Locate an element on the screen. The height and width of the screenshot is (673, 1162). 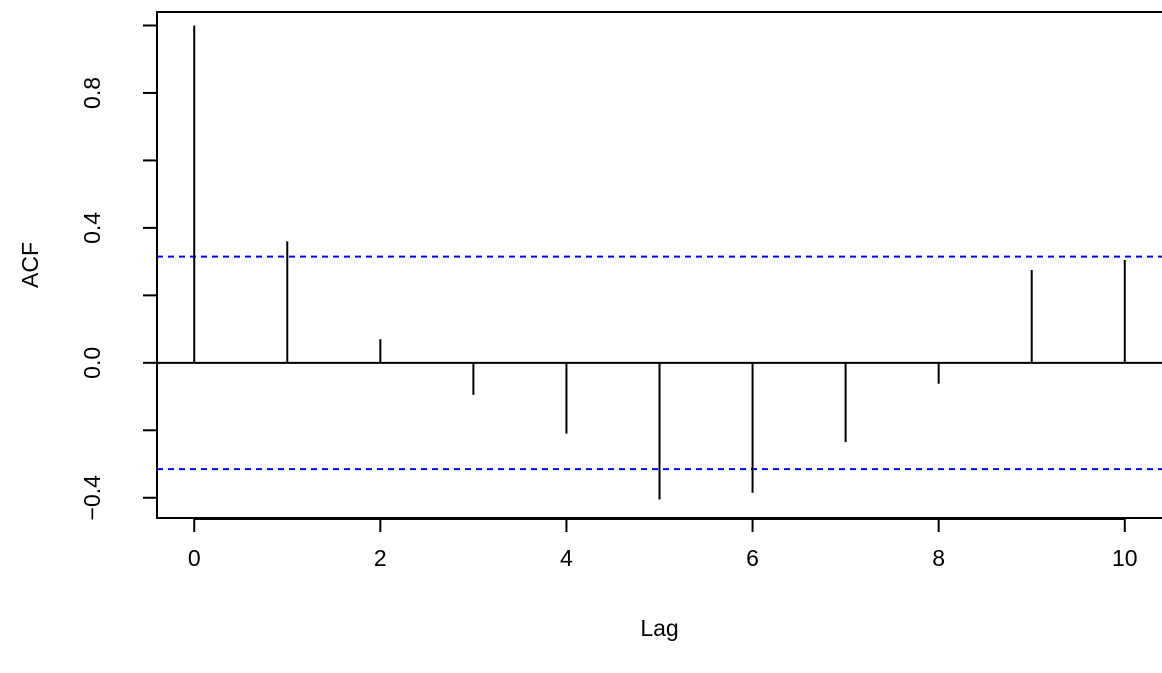
y-axis-title: ACF is located at coordinates (30, 265).